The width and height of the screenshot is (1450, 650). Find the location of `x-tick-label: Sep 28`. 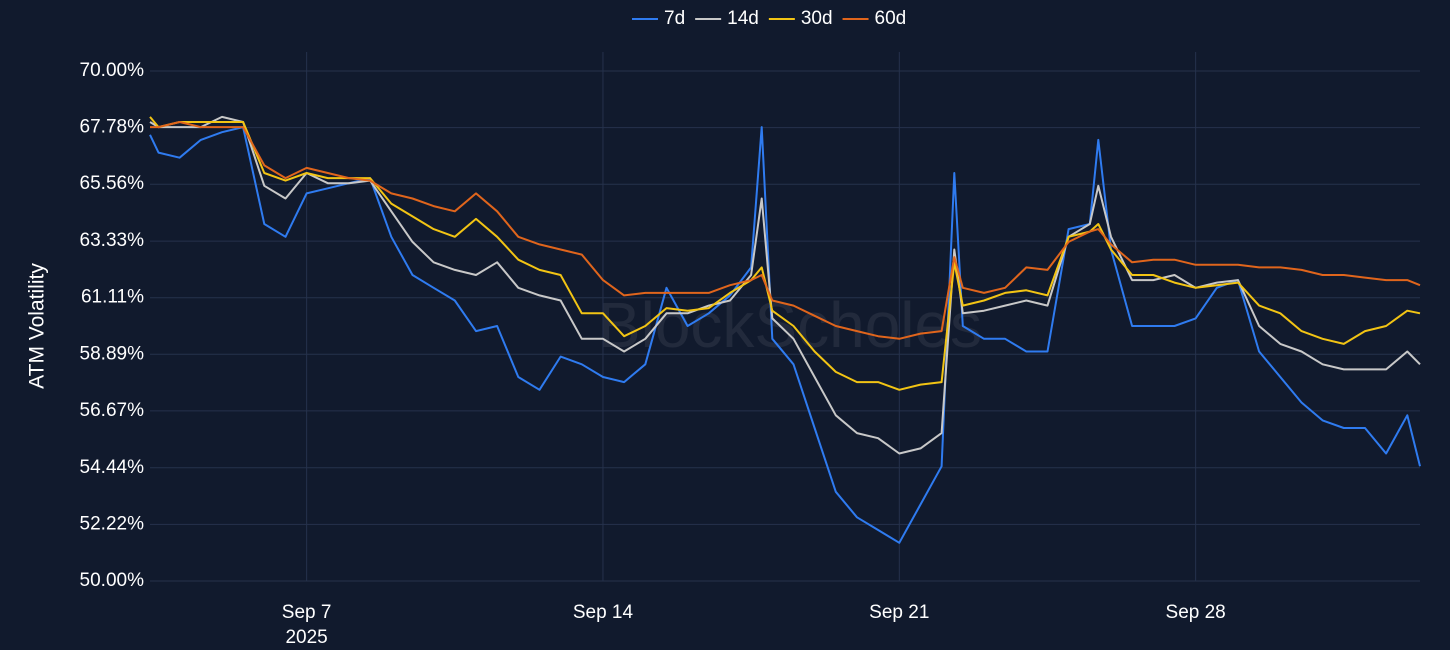

x-tick-label: Sep 28 is located at coordinates (1196, 612).